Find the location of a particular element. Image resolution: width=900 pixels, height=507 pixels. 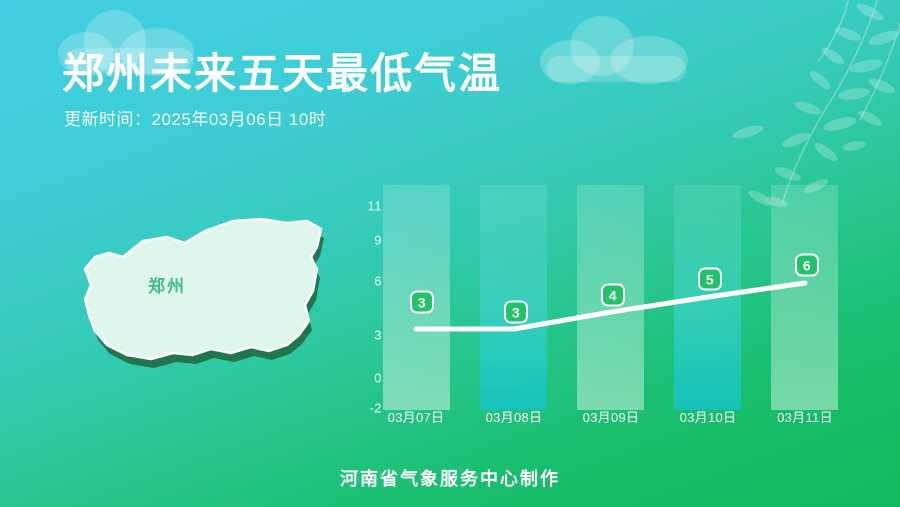

y-tick: -2 is located at coordinates (375, 408).